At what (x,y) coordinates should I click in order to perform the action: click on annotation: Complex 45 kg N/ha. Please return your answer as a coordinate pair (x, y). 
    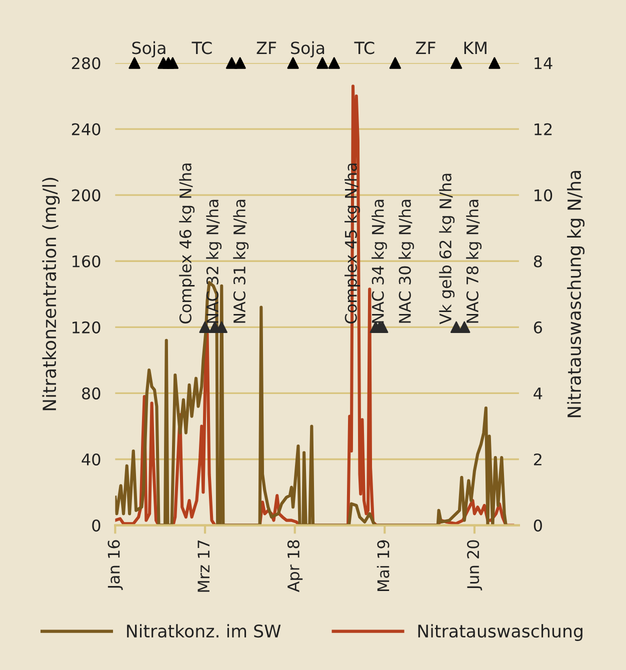
    Looking at the image, I should click on (352, 244).